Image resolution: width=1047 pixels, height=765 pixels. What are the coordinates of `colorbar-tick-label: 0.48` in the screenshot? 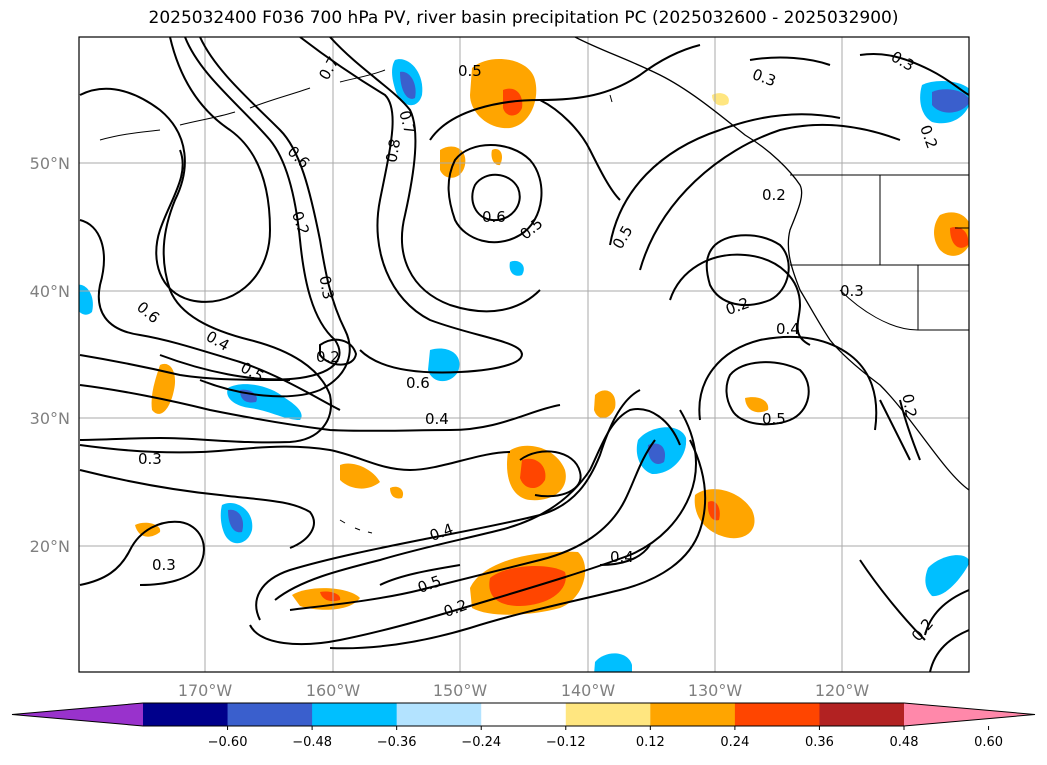 It's located at (904, 742).